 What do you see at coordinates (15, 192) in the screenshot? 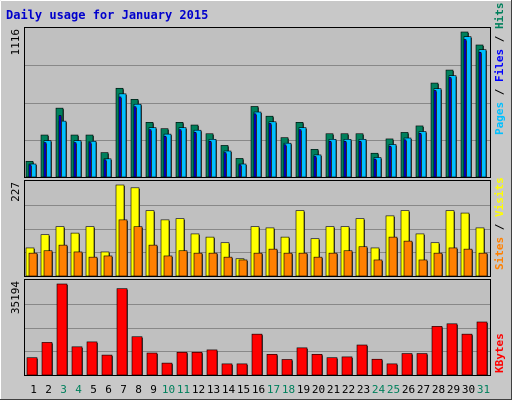
I see `visits-y-max-label: 227` at bounding box center [15, 192].